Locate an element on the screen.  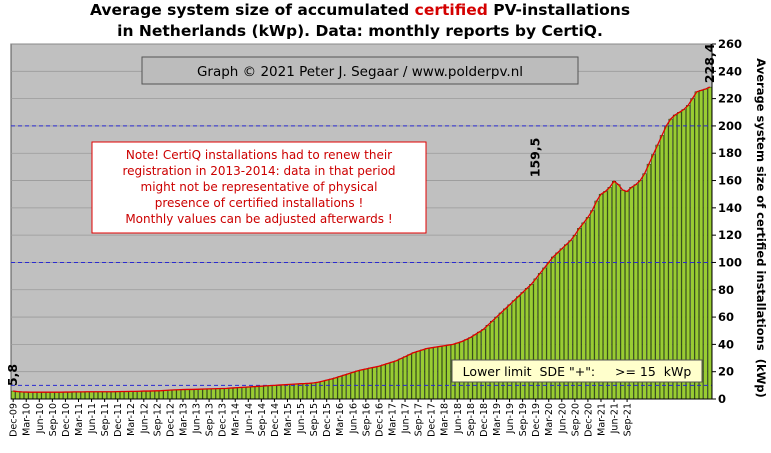
value-annotation: 228,4 is located at coordinates (709, 63).